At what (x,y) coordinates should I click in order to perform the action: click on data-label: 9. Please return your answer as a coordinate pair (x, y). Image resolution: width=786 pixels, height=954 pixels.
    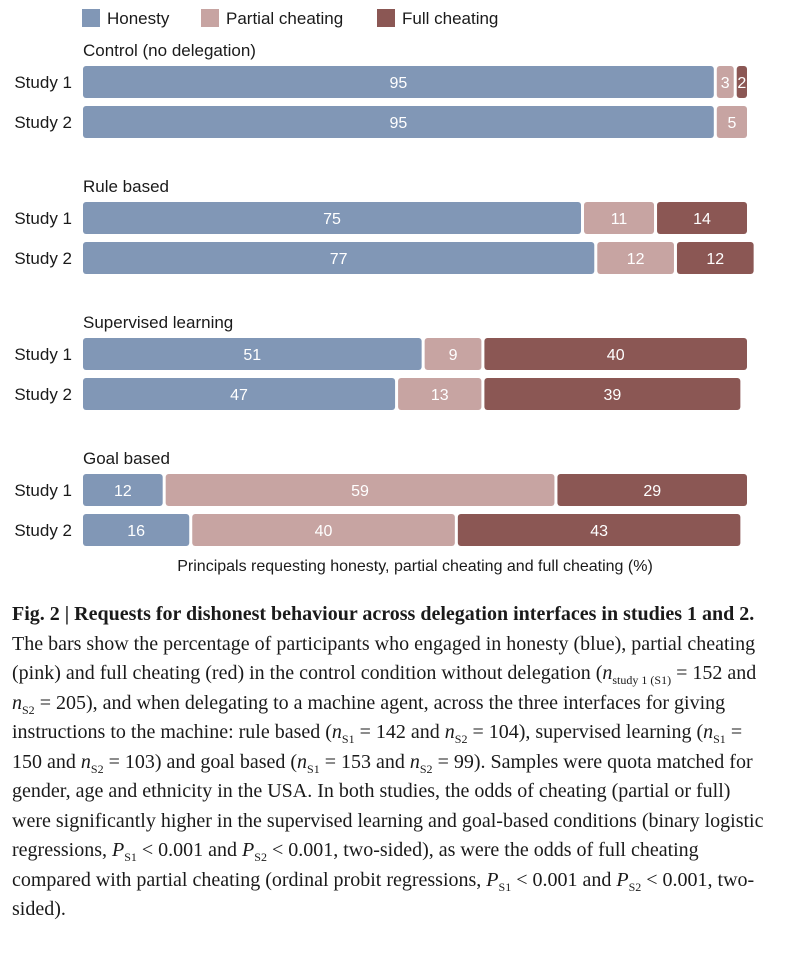
    Looking at the image, I should click on (453, 355).